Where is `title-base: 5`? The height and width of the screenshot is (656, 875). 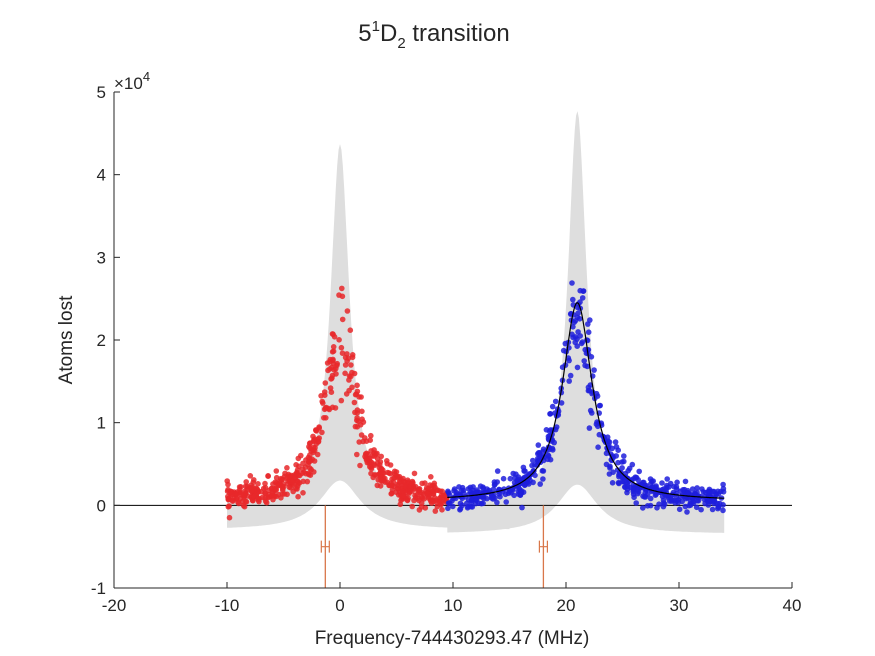
title-base: 5 is located at coordinates (364, 33).